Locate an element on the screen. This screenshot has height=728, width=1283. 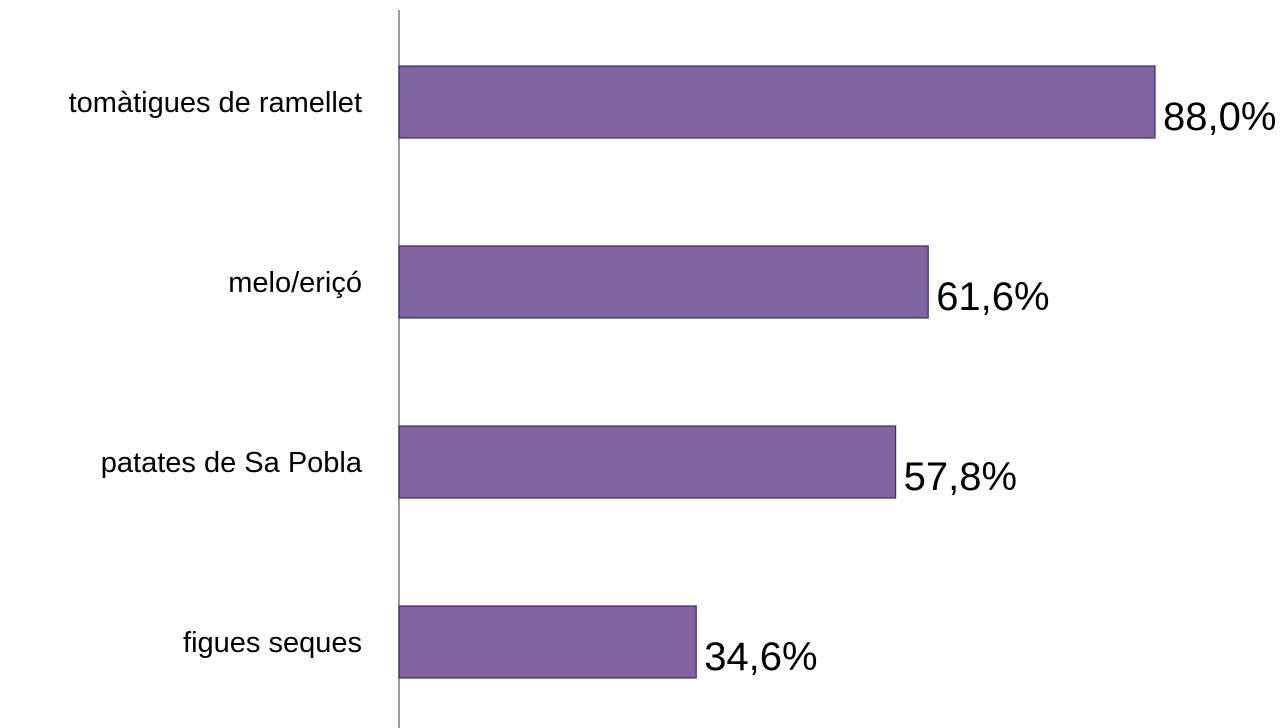
category-label-0: tomàtigues de ramellet is located at coordinates (215, 103).